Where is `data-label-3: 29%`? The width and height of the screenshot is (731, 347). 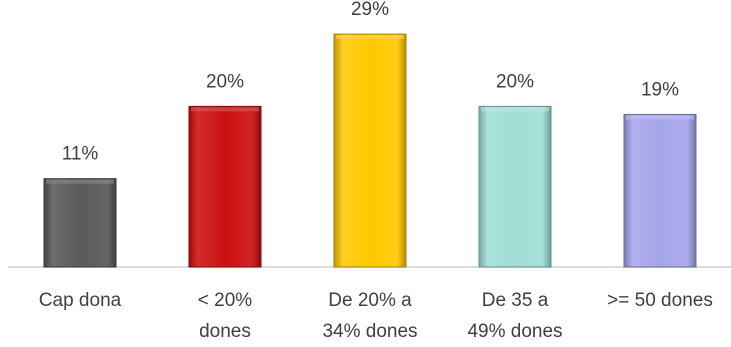
data-label-3: 29% is located at coordinates (370, 10).